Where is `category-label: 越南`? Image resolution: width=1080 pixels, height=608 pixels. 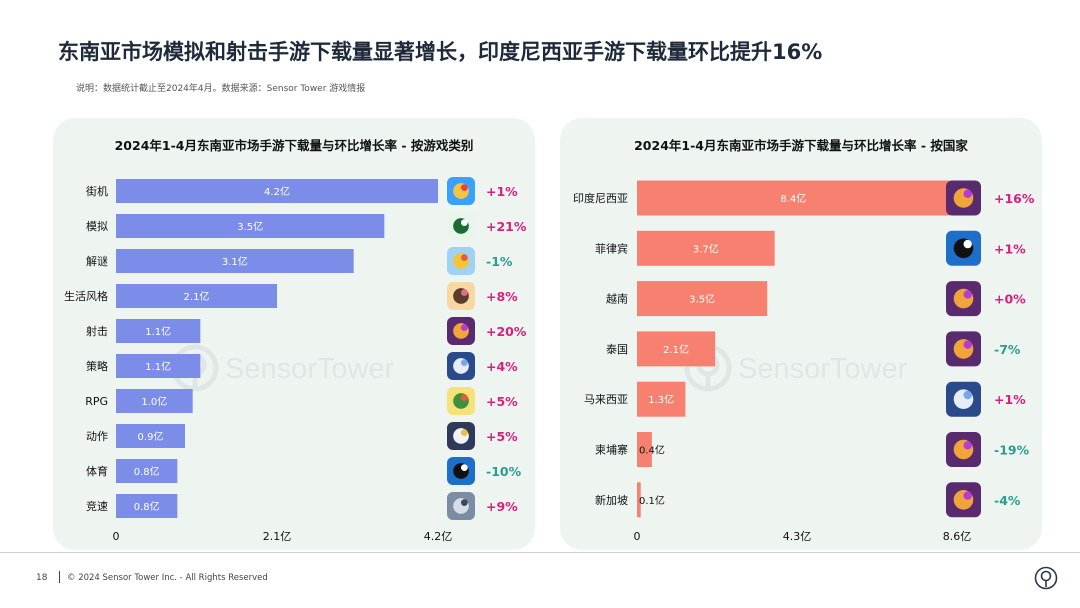
category-label: 越南 is located at coordinates (617, 299).